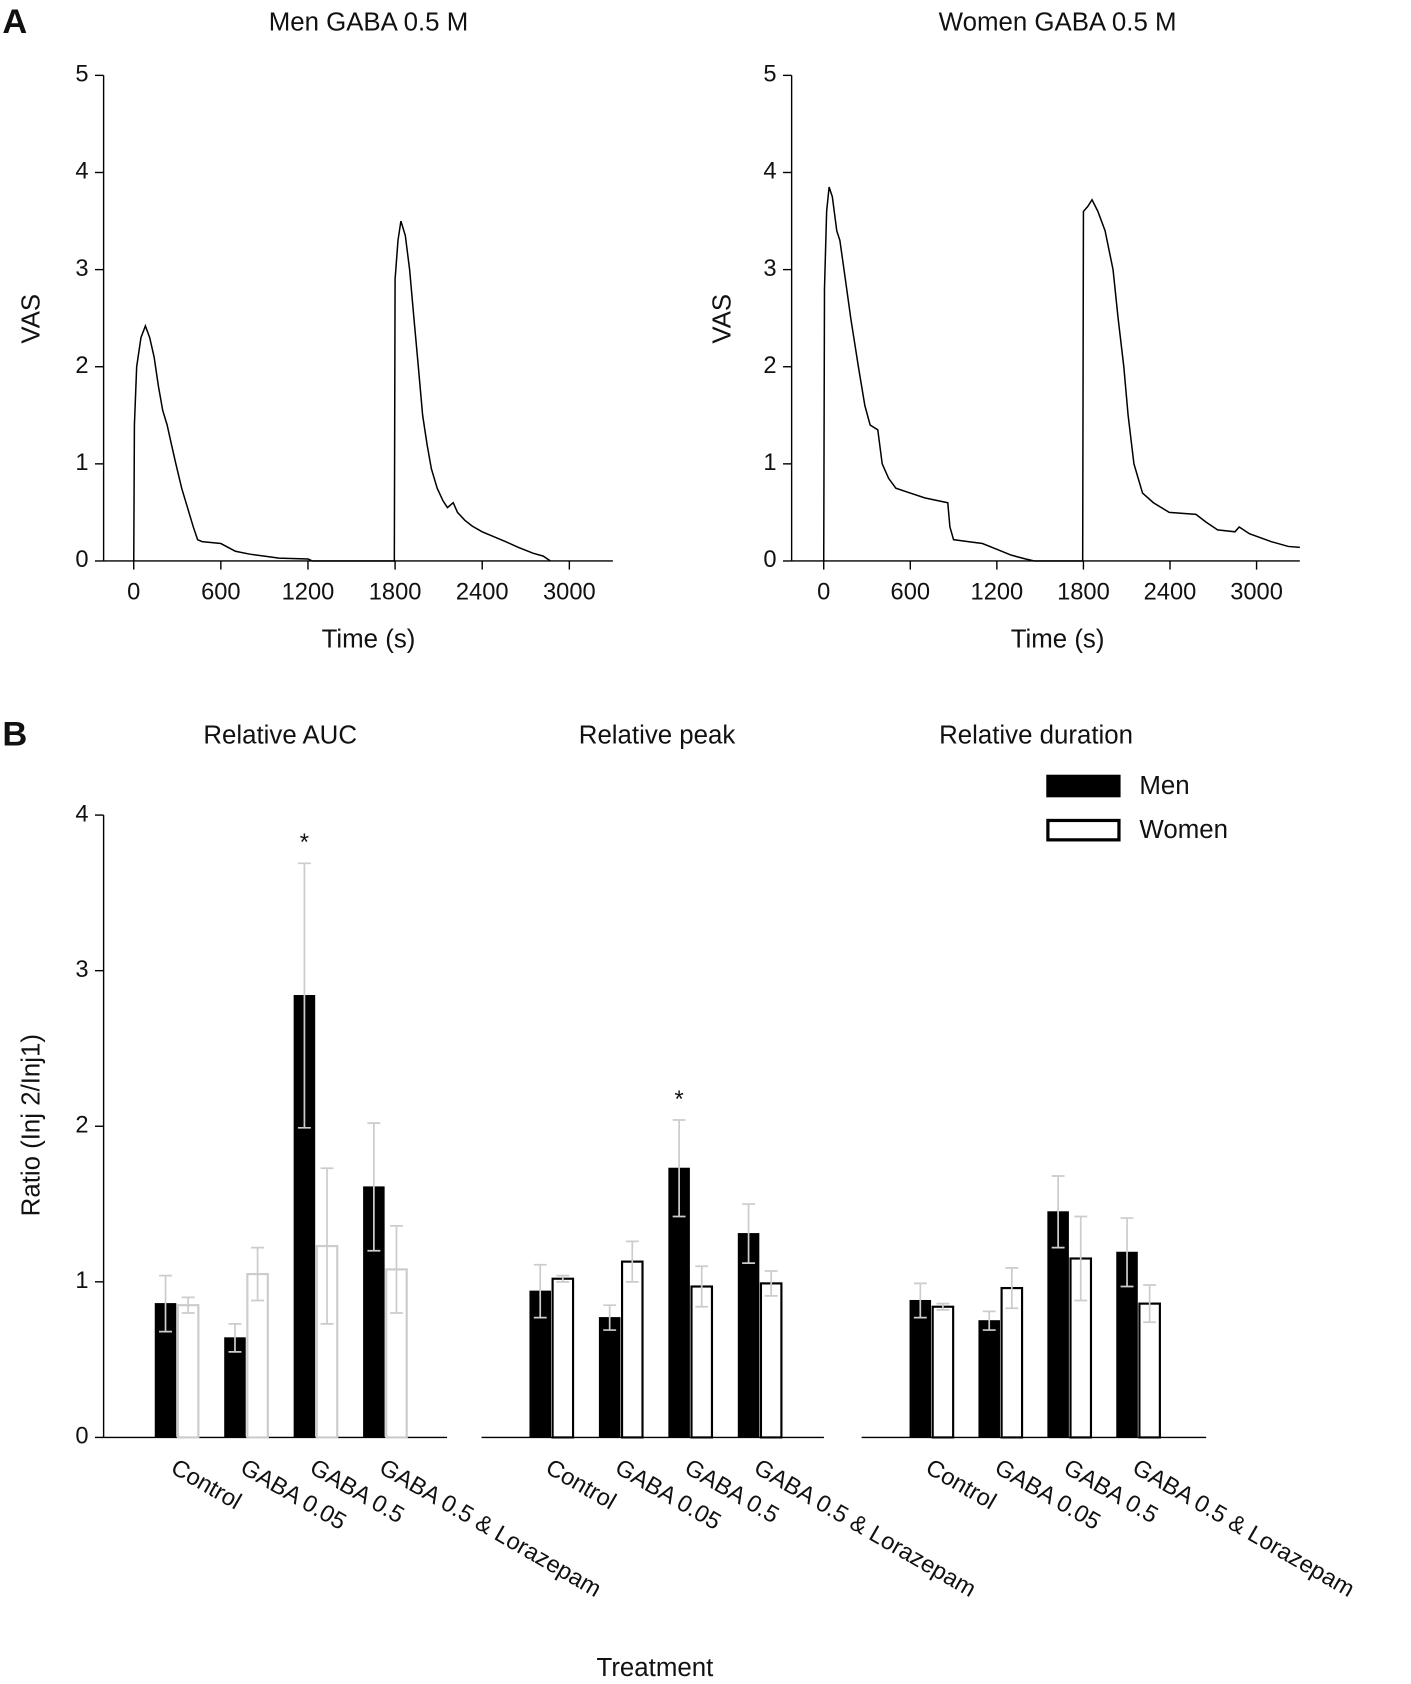 The height and width of the screenshot is (1684, 1411). What do you see at coordinates (14, 735) in the screenshot?
I see `panel-label: B` at bounding box center [14, 735].